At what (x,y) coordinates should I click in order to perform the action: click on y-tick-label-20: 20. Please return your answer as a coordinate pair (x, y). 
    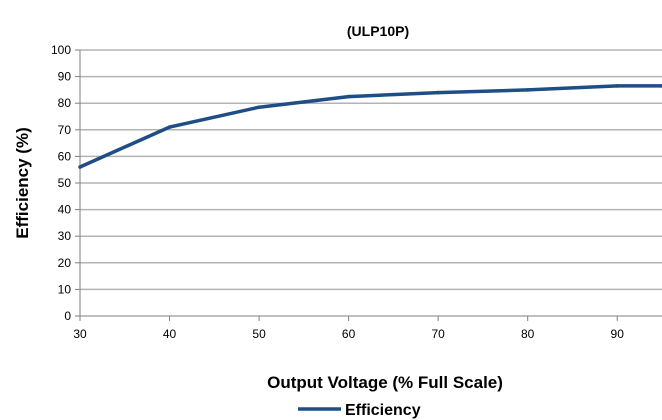
    Looking at the image, I should click on (65, 263).